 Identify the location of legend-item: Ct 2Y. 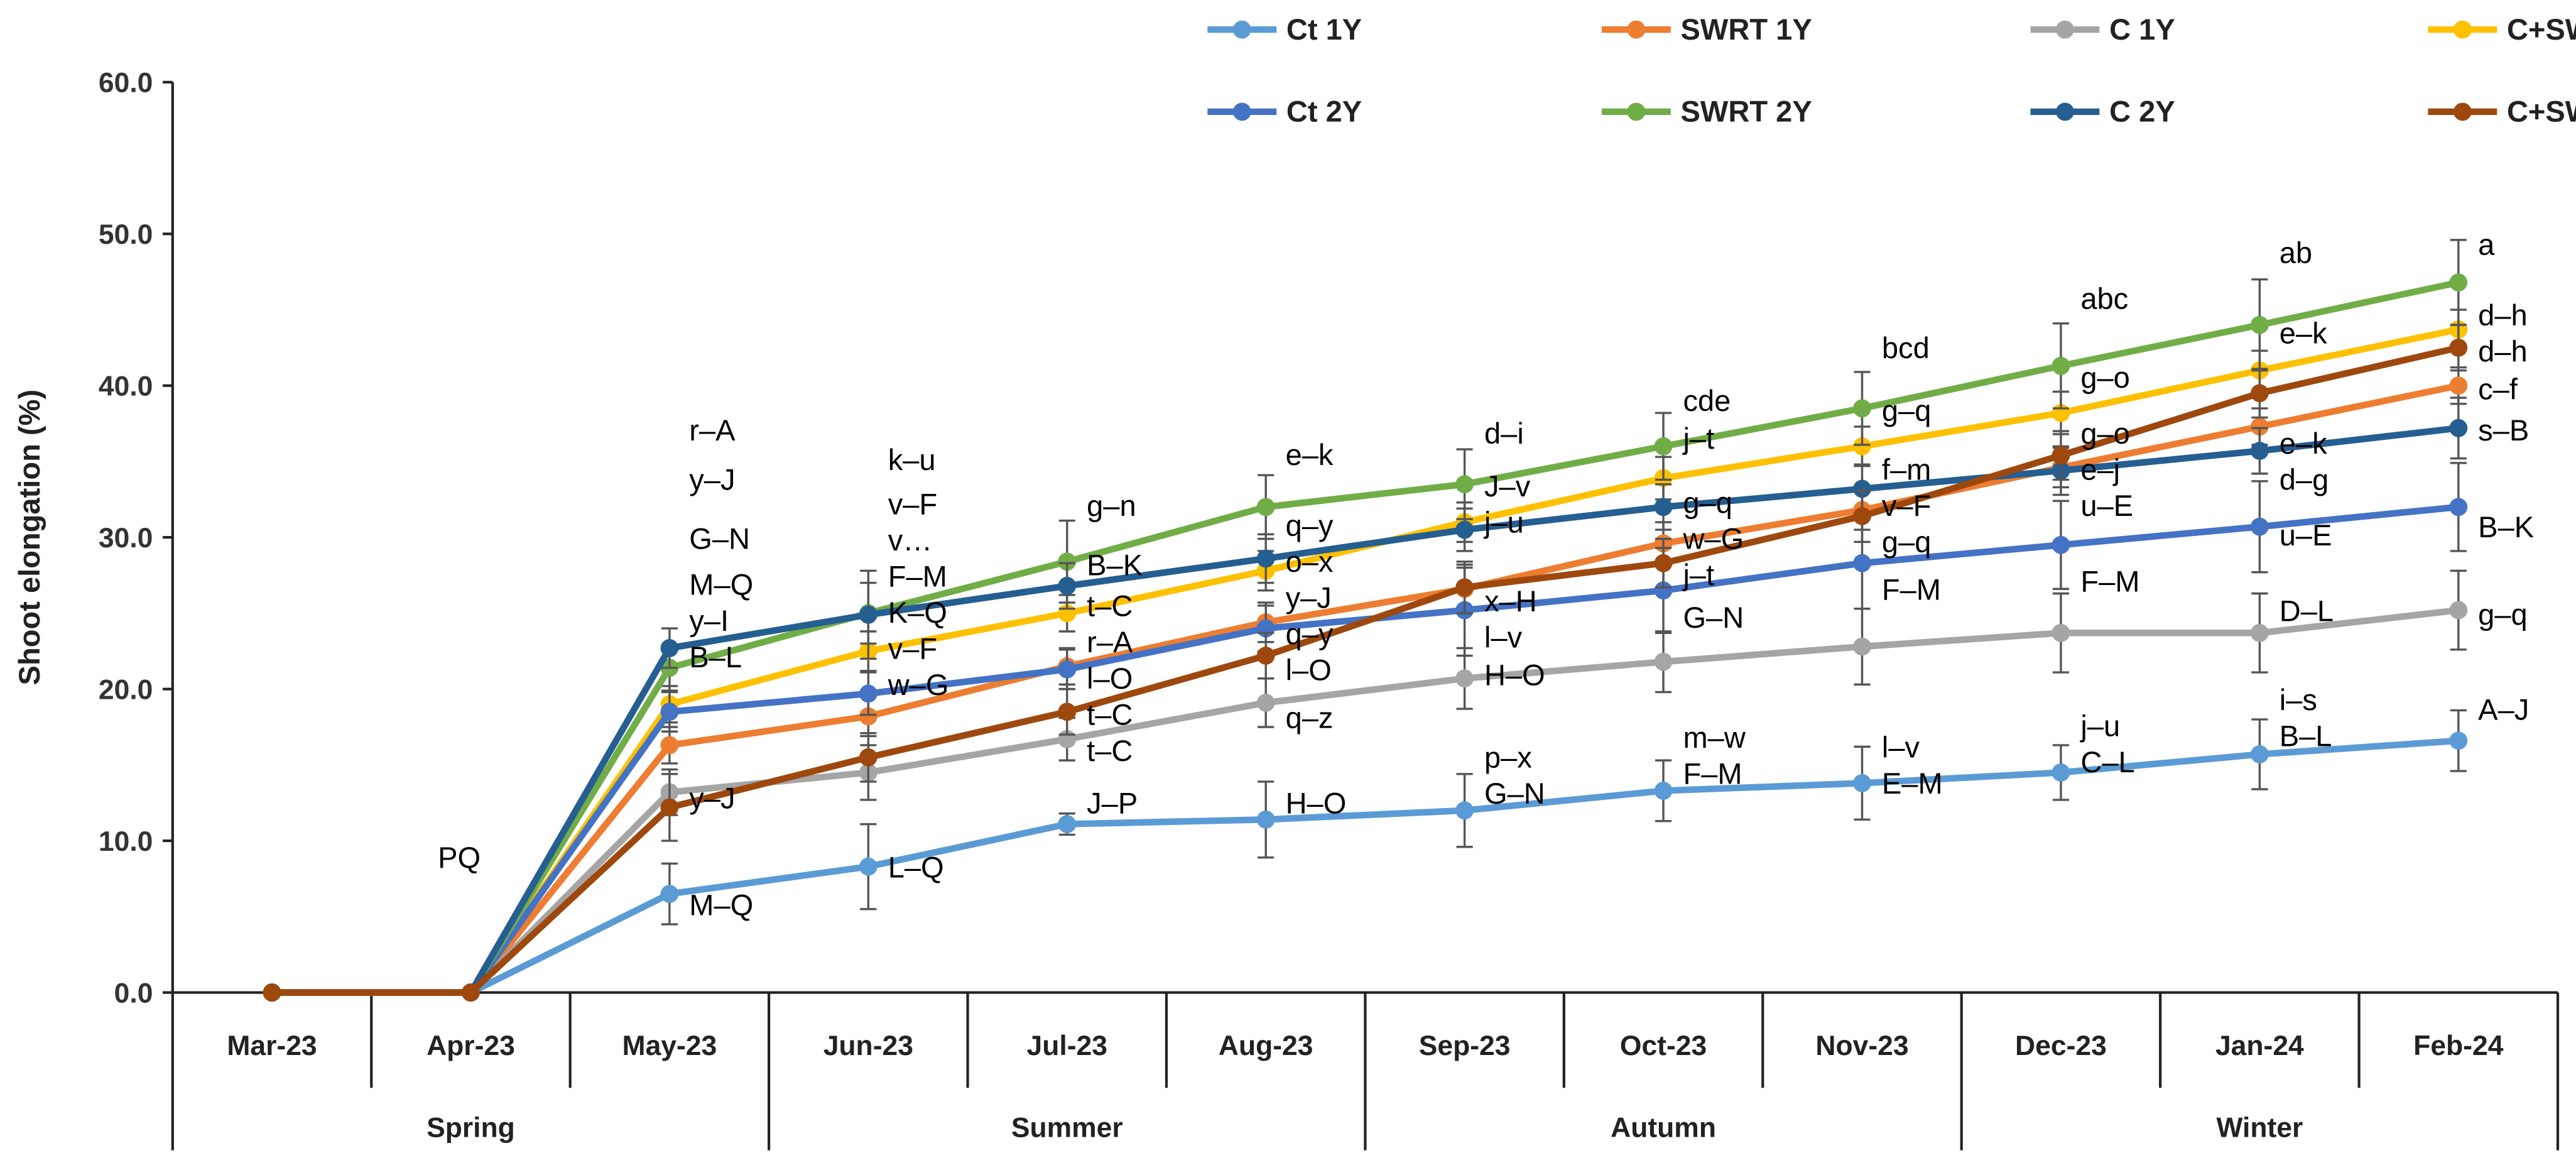
(1284, 111).